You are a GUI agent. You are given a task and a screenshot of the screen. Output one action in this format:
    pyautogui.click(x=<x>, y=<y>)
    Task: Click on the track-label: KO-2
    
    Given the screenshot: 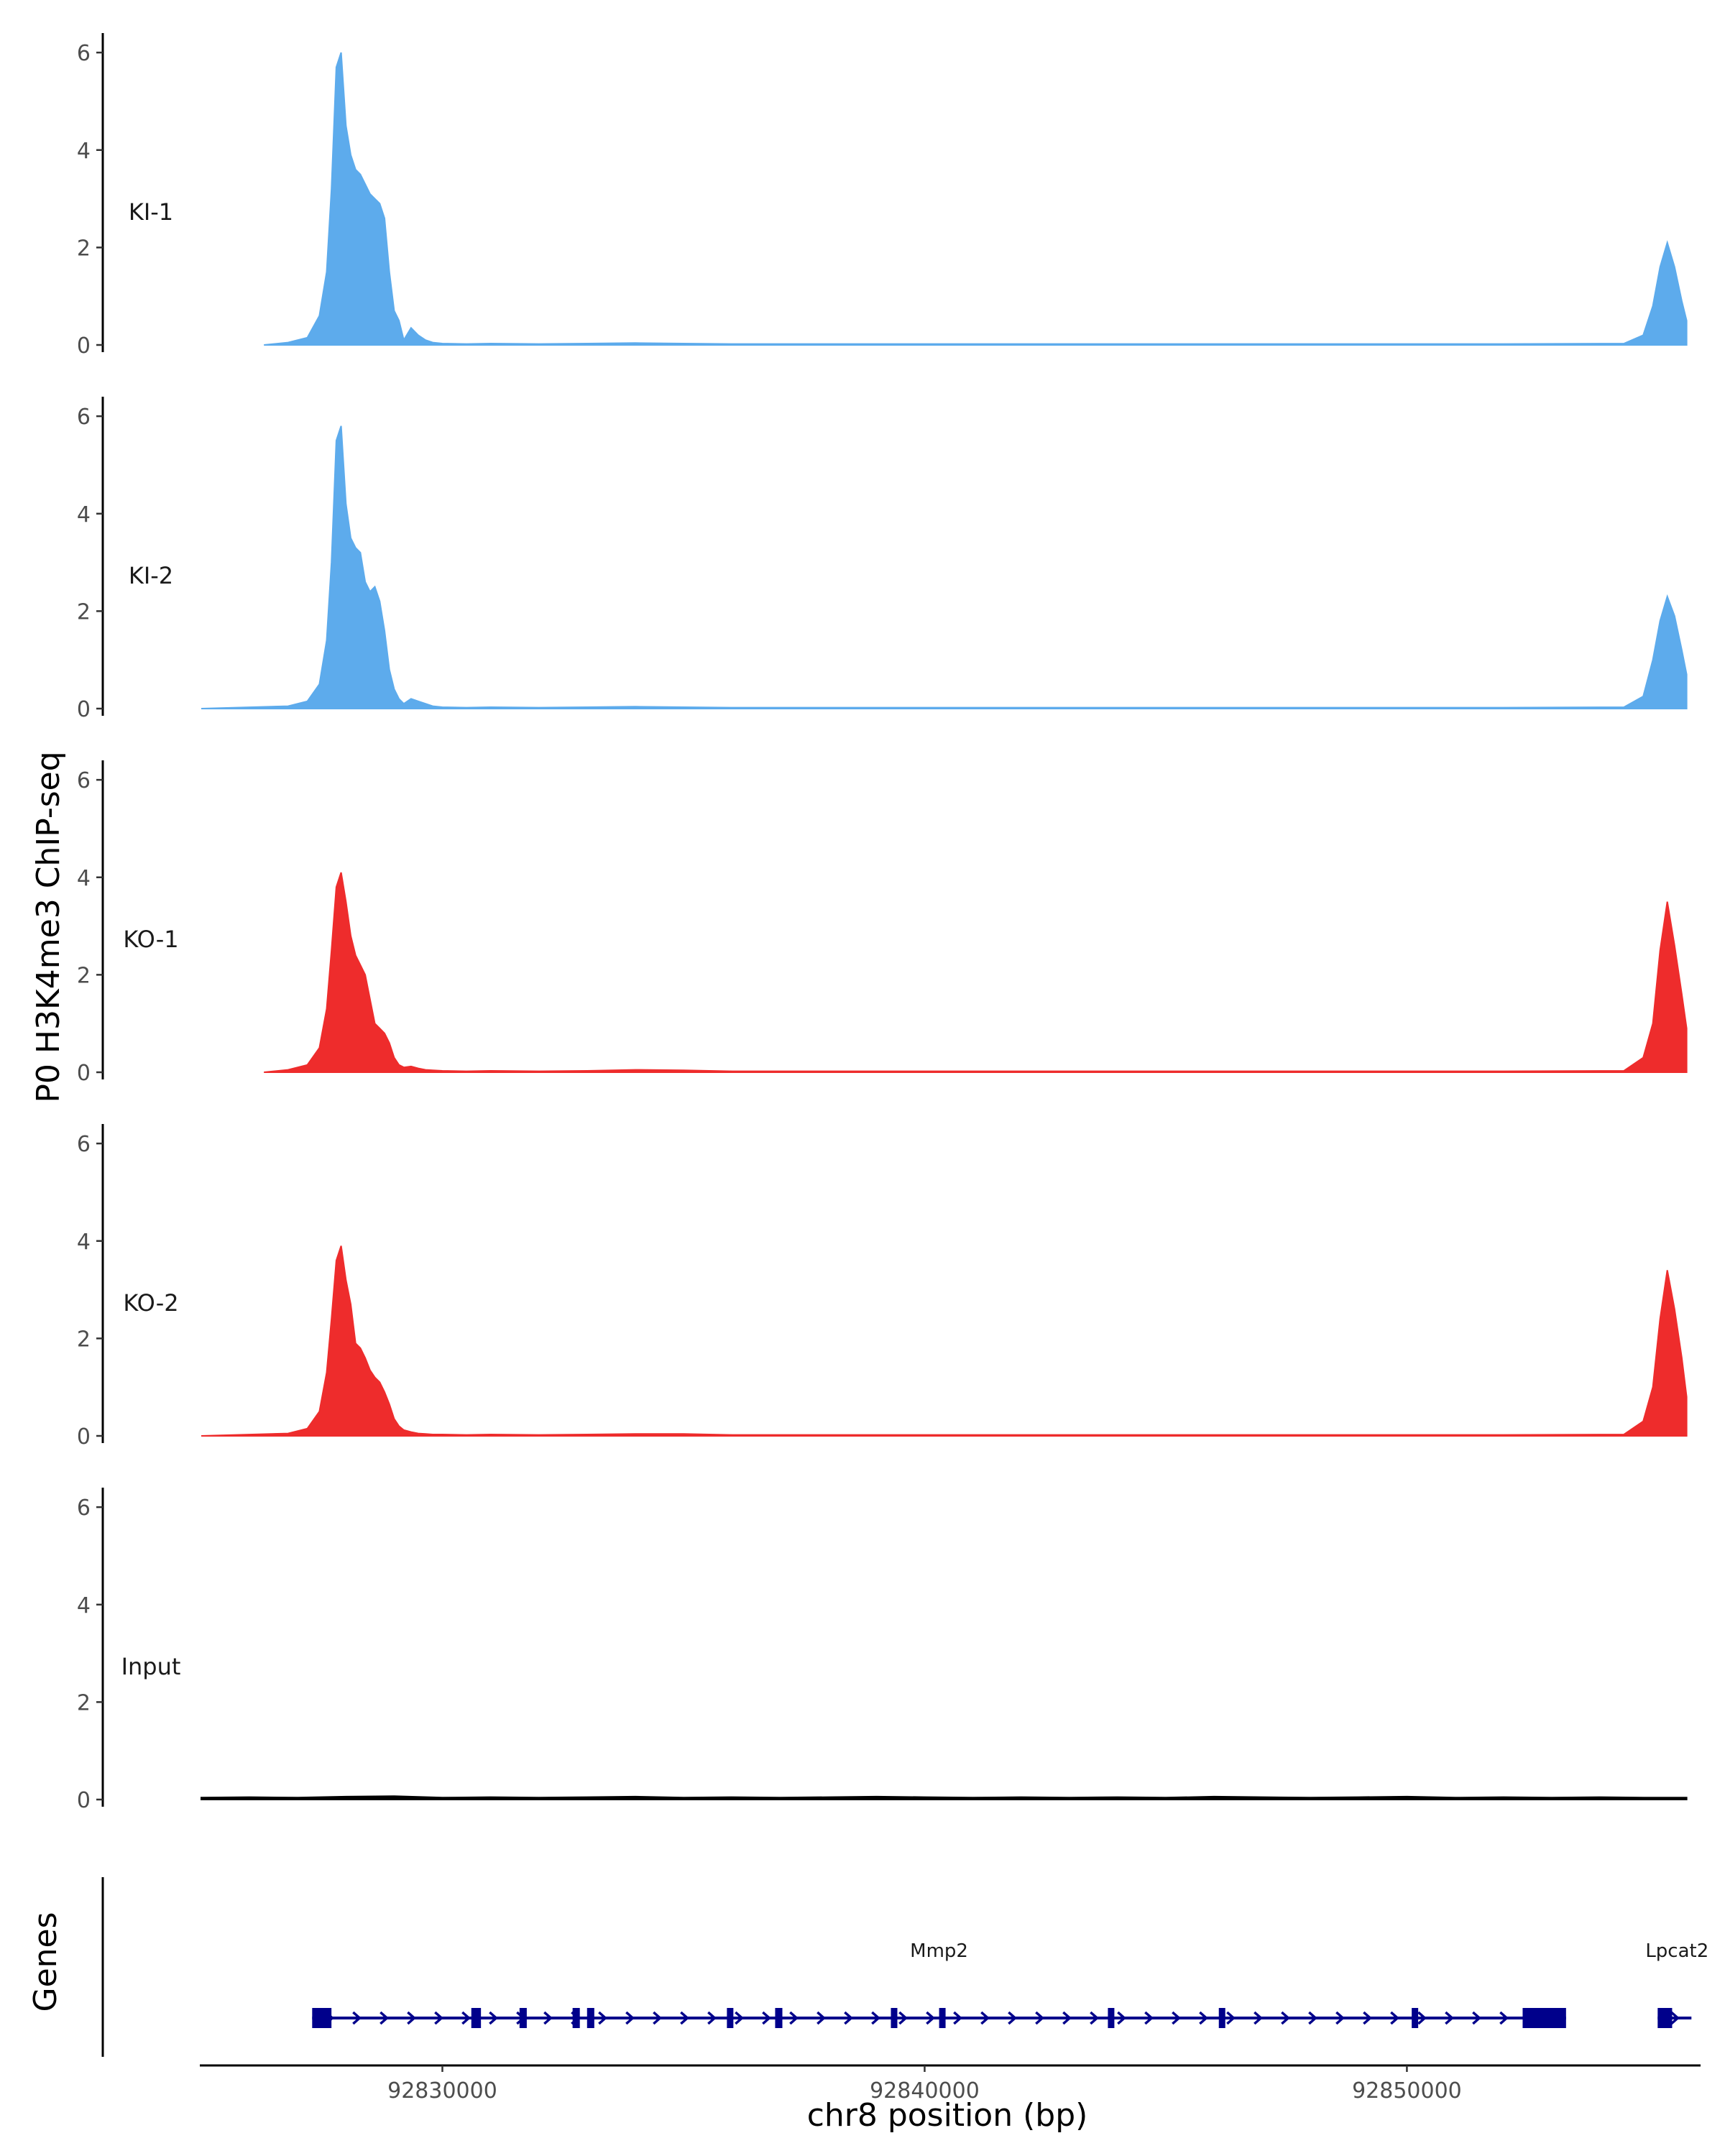 What is the action you would take?
    pyautogui.click(x=150, y=1303)
    